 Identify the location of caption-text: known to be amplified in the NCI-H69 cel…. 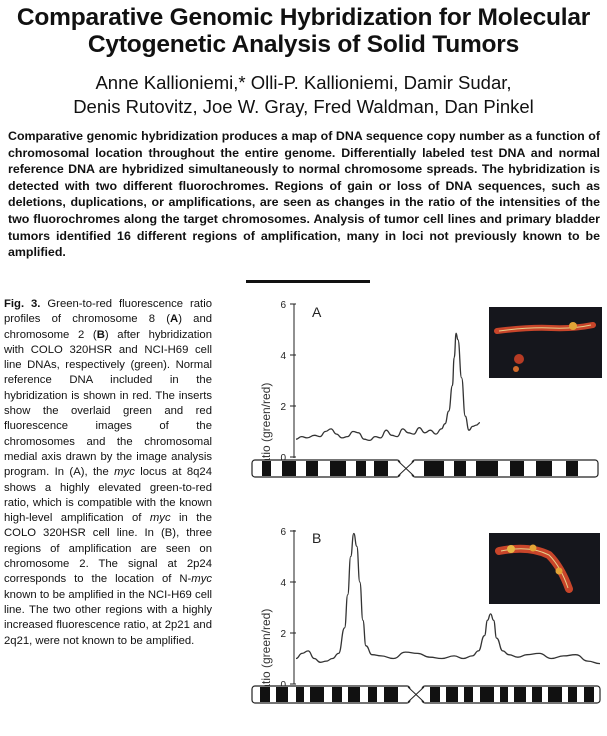
(108, 617).